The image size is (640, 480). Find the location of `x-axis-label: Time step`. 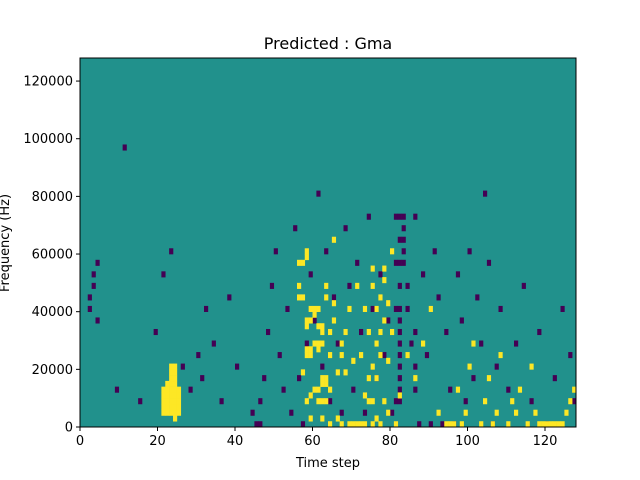

x-axis-label: Time step is located at coordinates (327, 463).